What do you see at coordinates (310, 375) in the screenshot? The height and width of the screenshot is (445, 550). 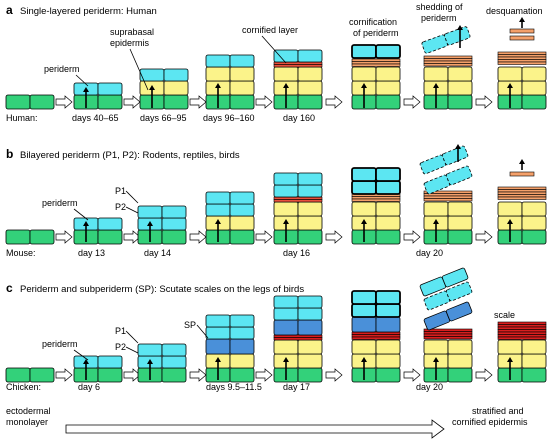 I see `c-s4-basal-cell-right` at bounding box center [310, 375].